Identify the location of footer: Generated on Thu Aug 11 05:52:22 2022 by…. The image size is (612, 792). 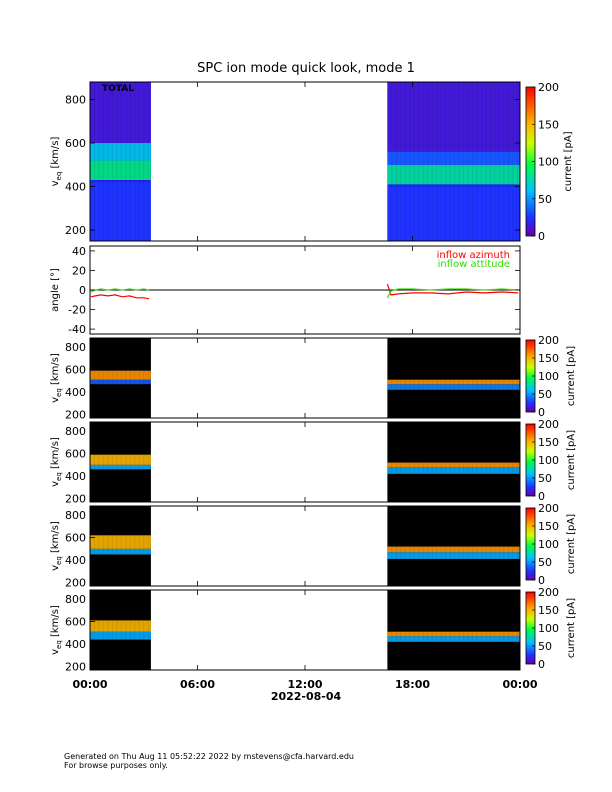
(209, 761).